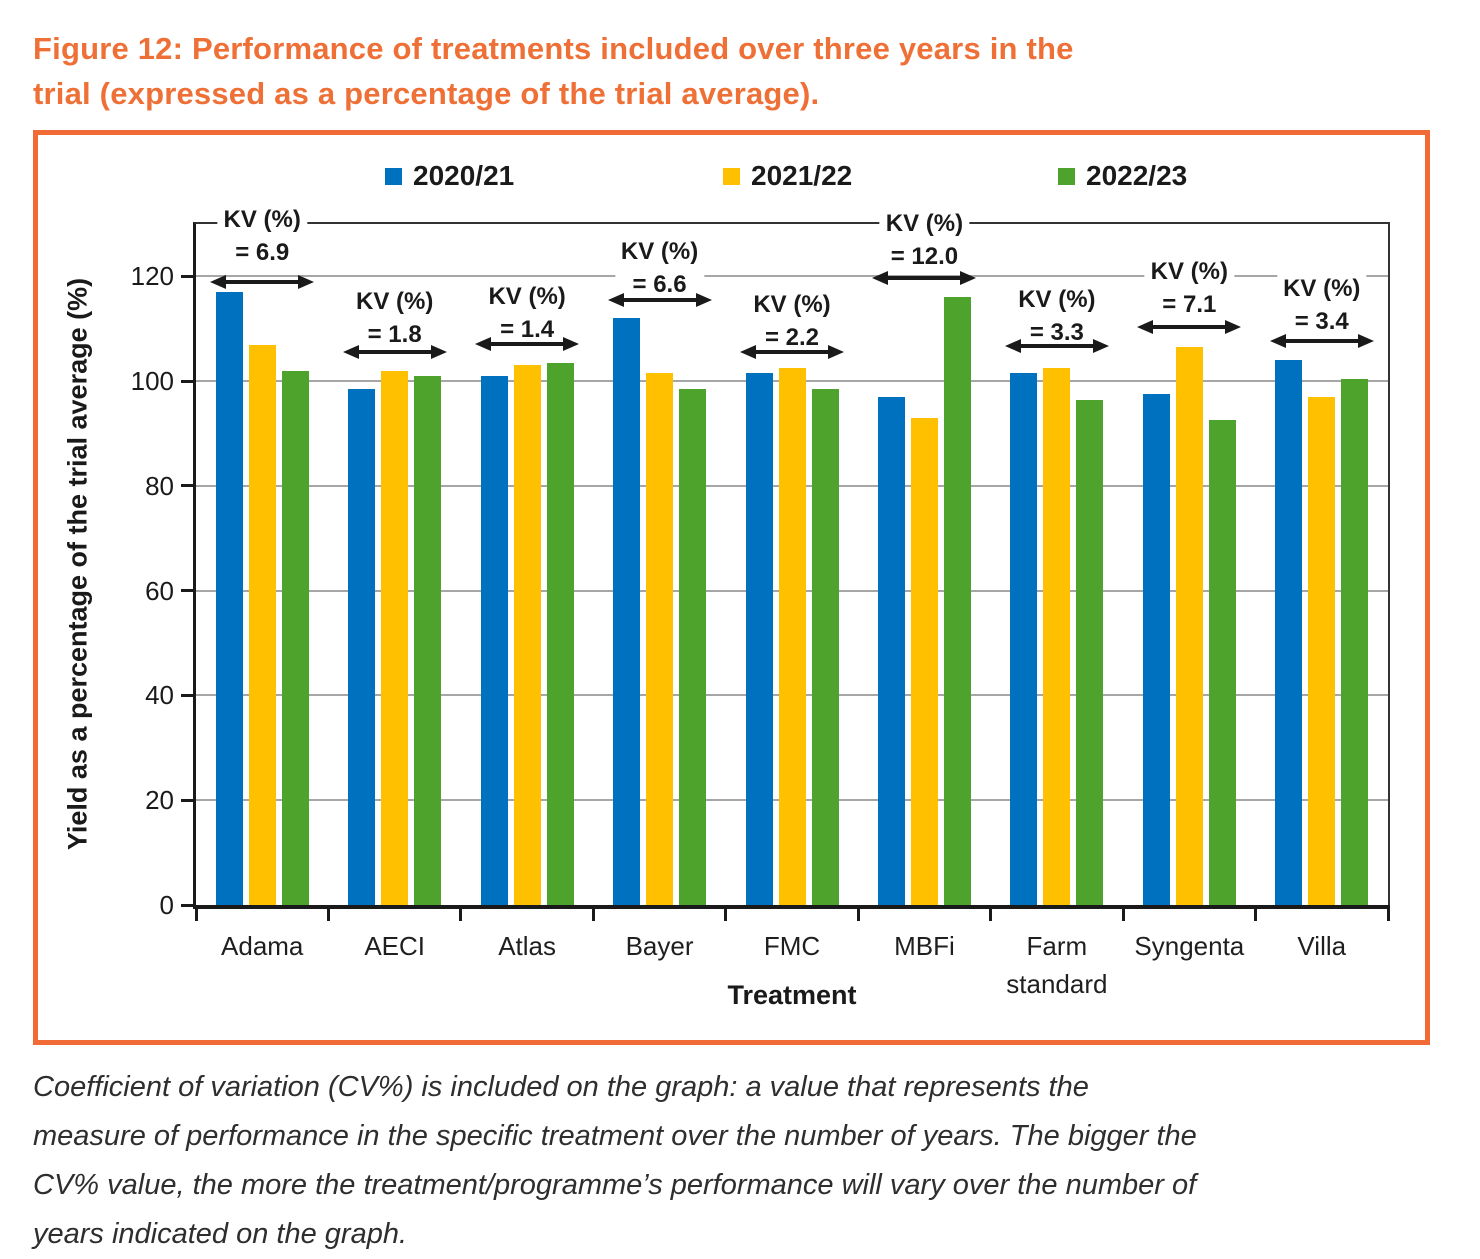 The width and height of the screenshot is (1480, 1259). What do you see at coordinates (1289, 632) in the screenshot?
I see `bar-2020/21-Villa` at bounding box center [1289, 632].